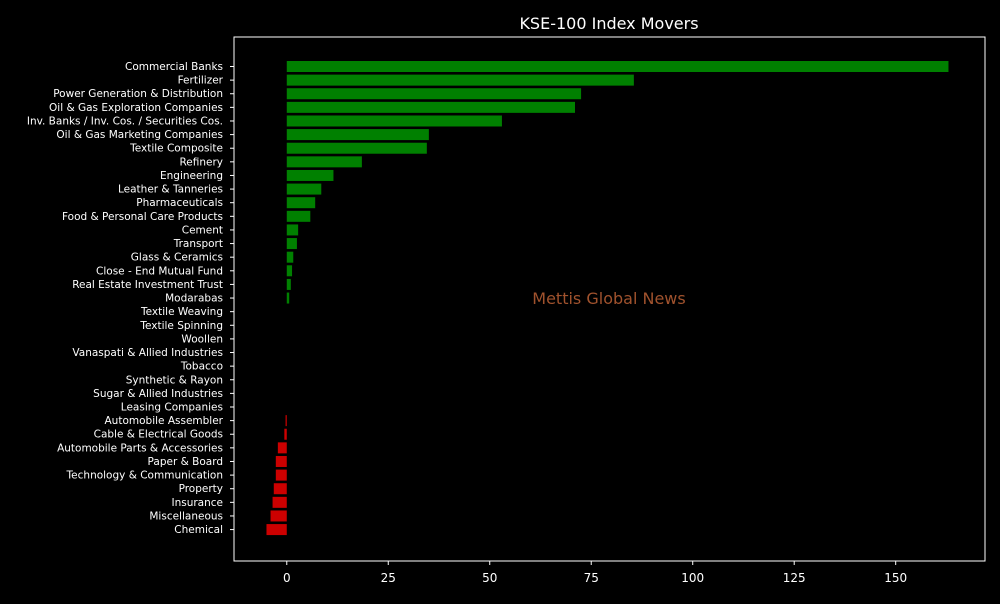 Image resolution: width=1000 pixels, height=604 pixels. Describe the element at coordinates (147, 285) in the screenshot. I see `y-tick-label: Real Estate Investment Trust` at that location.